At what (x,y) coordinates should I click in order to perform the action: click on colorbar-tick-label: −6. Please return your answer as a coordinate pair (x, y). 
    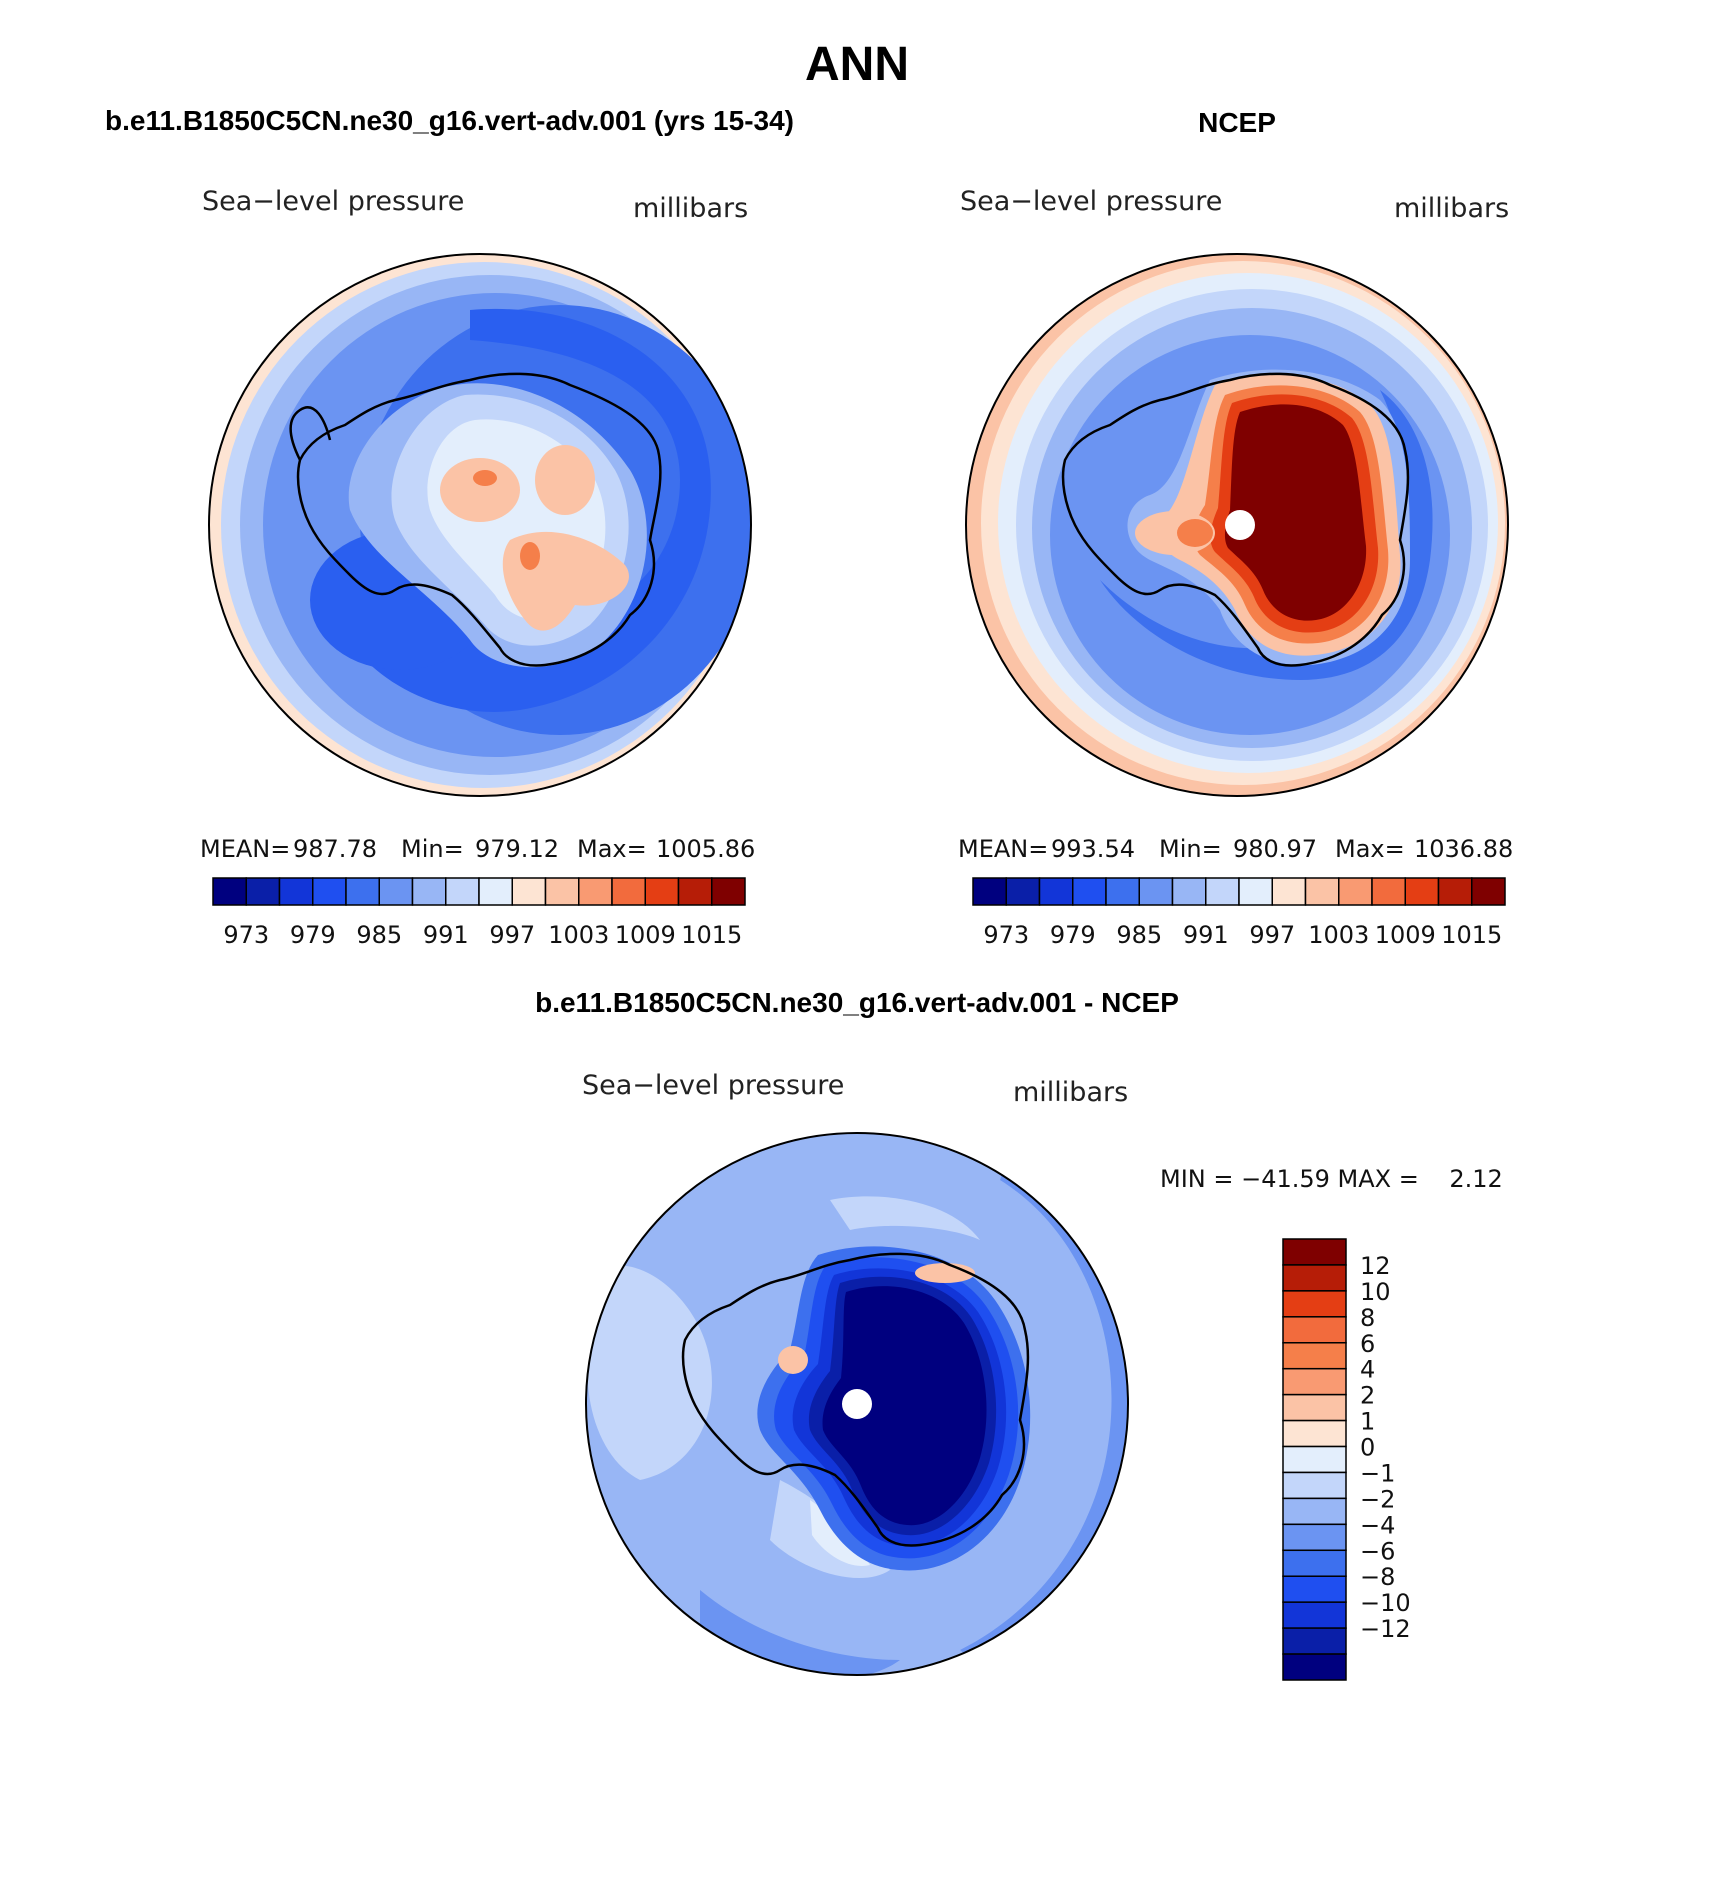
    Looking at the image, I should click on (1377, 1551).